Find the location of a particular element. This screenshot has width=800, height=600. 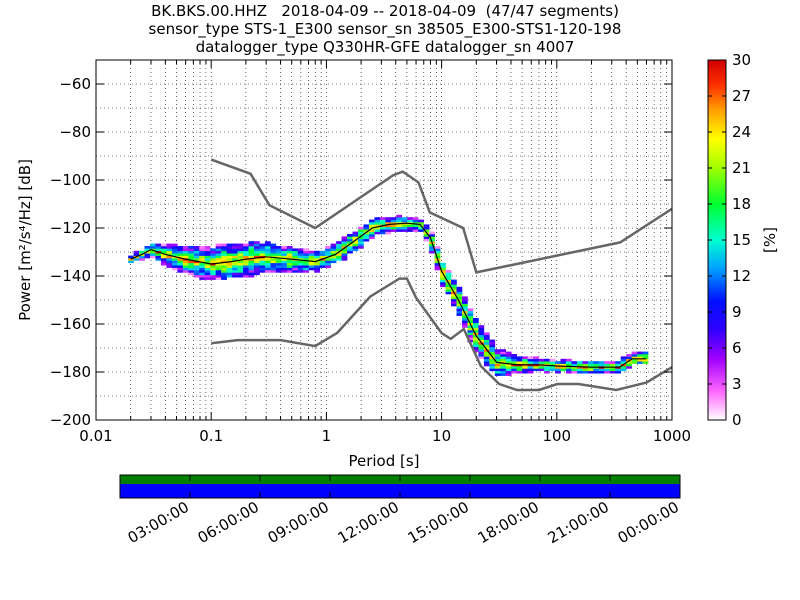

x-tick-label: 100 is located at coordinates (556, 436).